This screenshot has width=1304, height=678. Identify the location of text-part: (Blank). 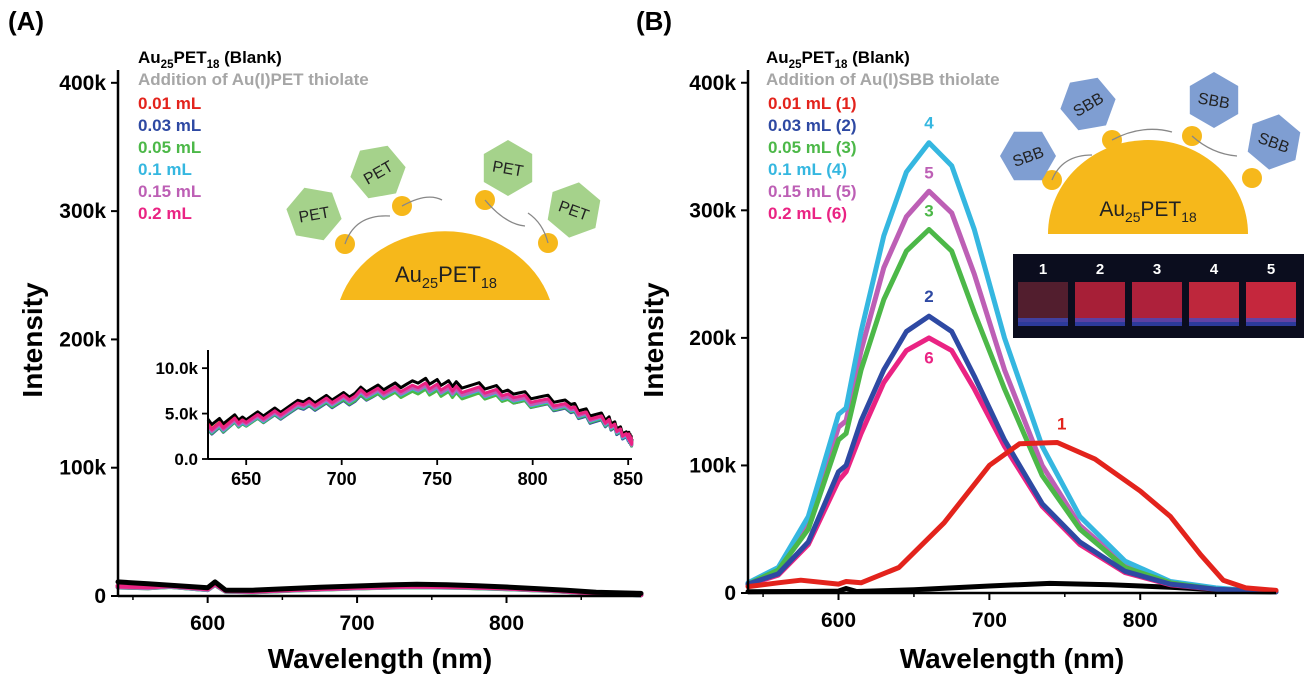
(878, 57).